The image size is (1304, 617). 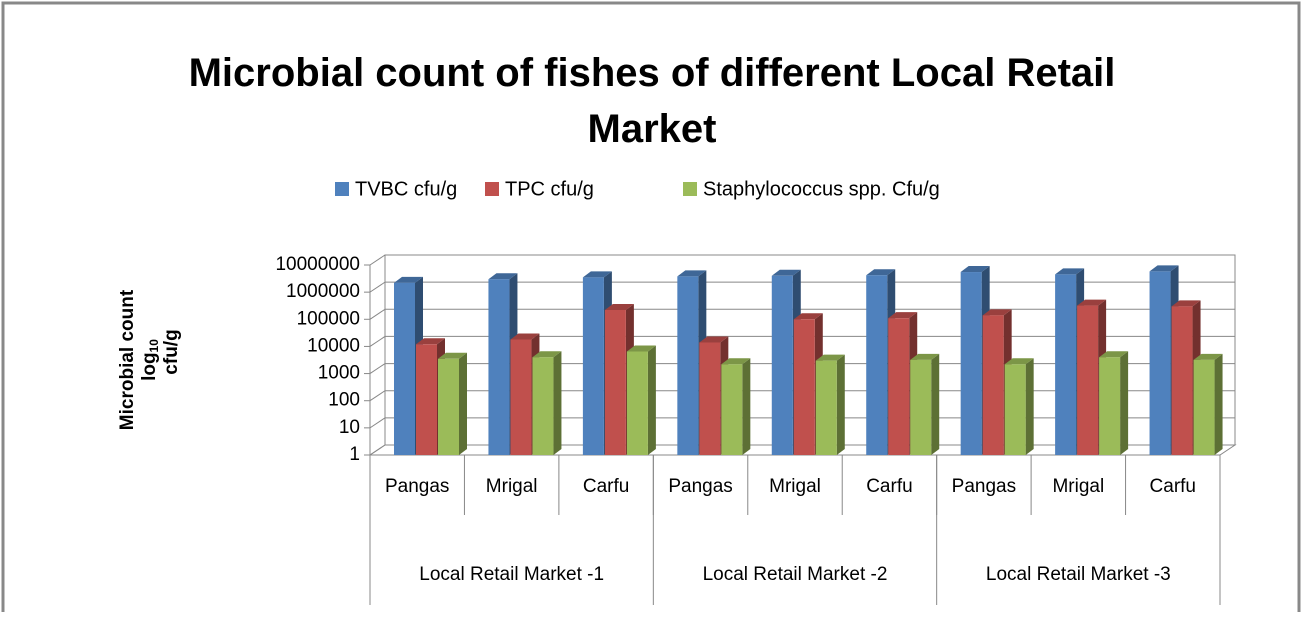 I want to click on y-tick-label: 10, so click(x=349, y=427).